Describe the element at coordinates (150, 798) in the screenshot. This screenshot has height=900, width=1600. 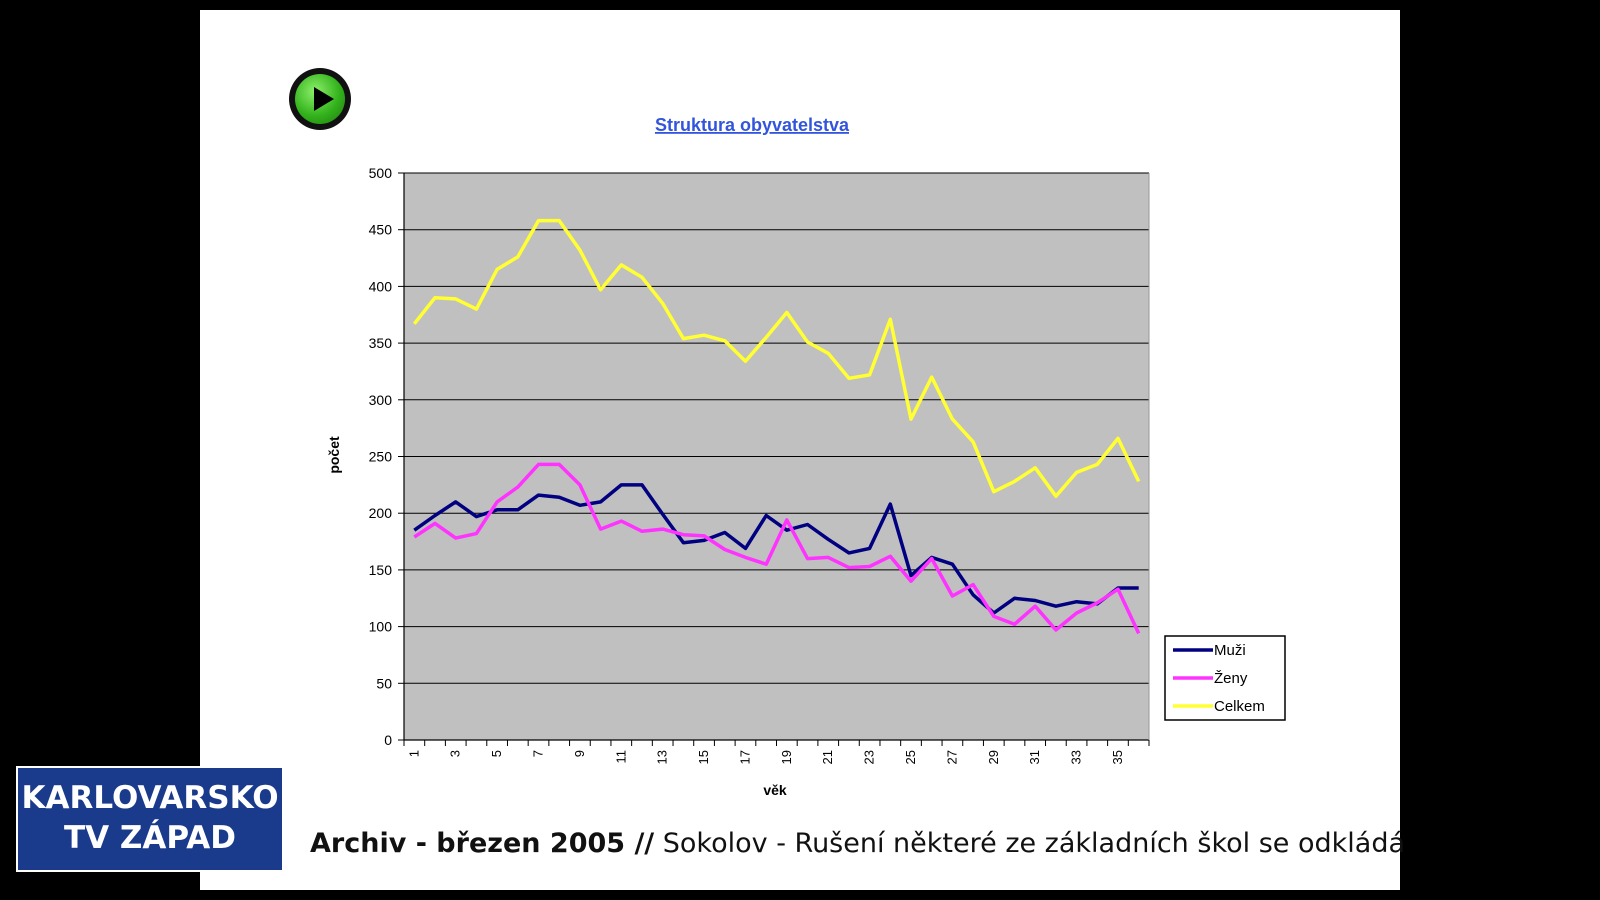
I see `channel-name-line1: KARLOVARSKO` at that location.